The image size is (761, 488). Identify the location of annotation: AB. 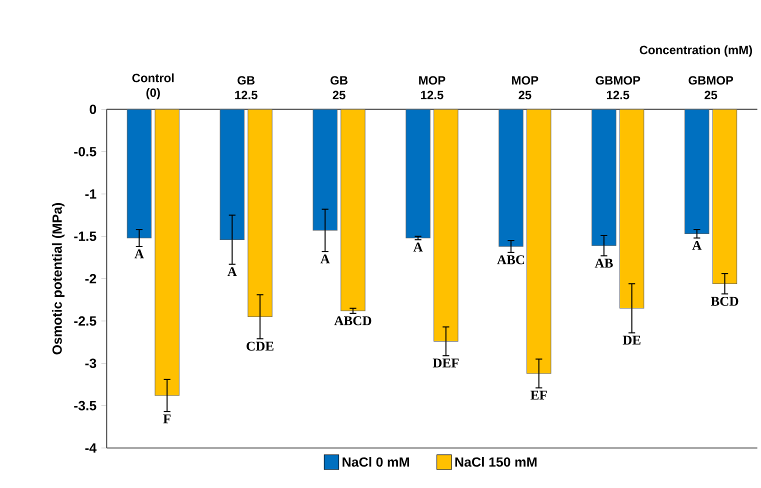
(603, 263).